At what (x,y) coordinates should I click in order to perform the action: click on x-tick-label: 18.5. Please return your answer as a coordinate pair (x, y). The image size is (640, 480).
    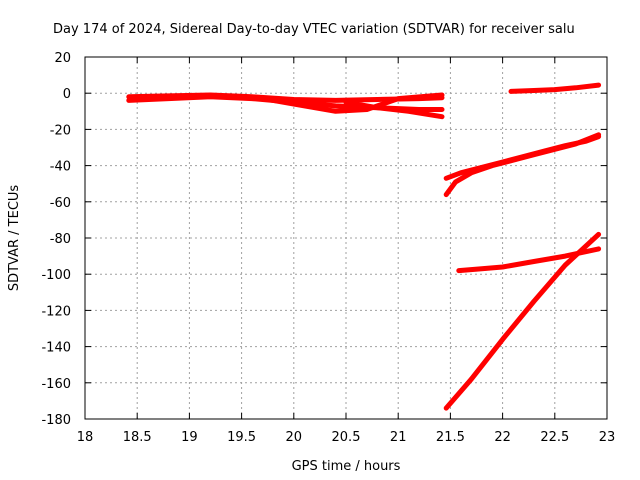
    Looking at the image, I should click on (137, 437).